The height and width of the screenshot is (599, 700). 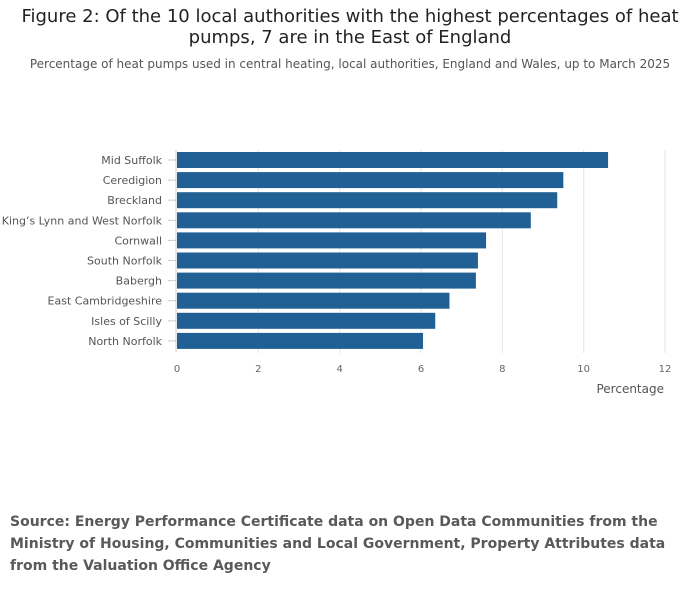 I want to click on category-label-3: King’s Lynn and West Norfolk, so click(x=82, y=220).